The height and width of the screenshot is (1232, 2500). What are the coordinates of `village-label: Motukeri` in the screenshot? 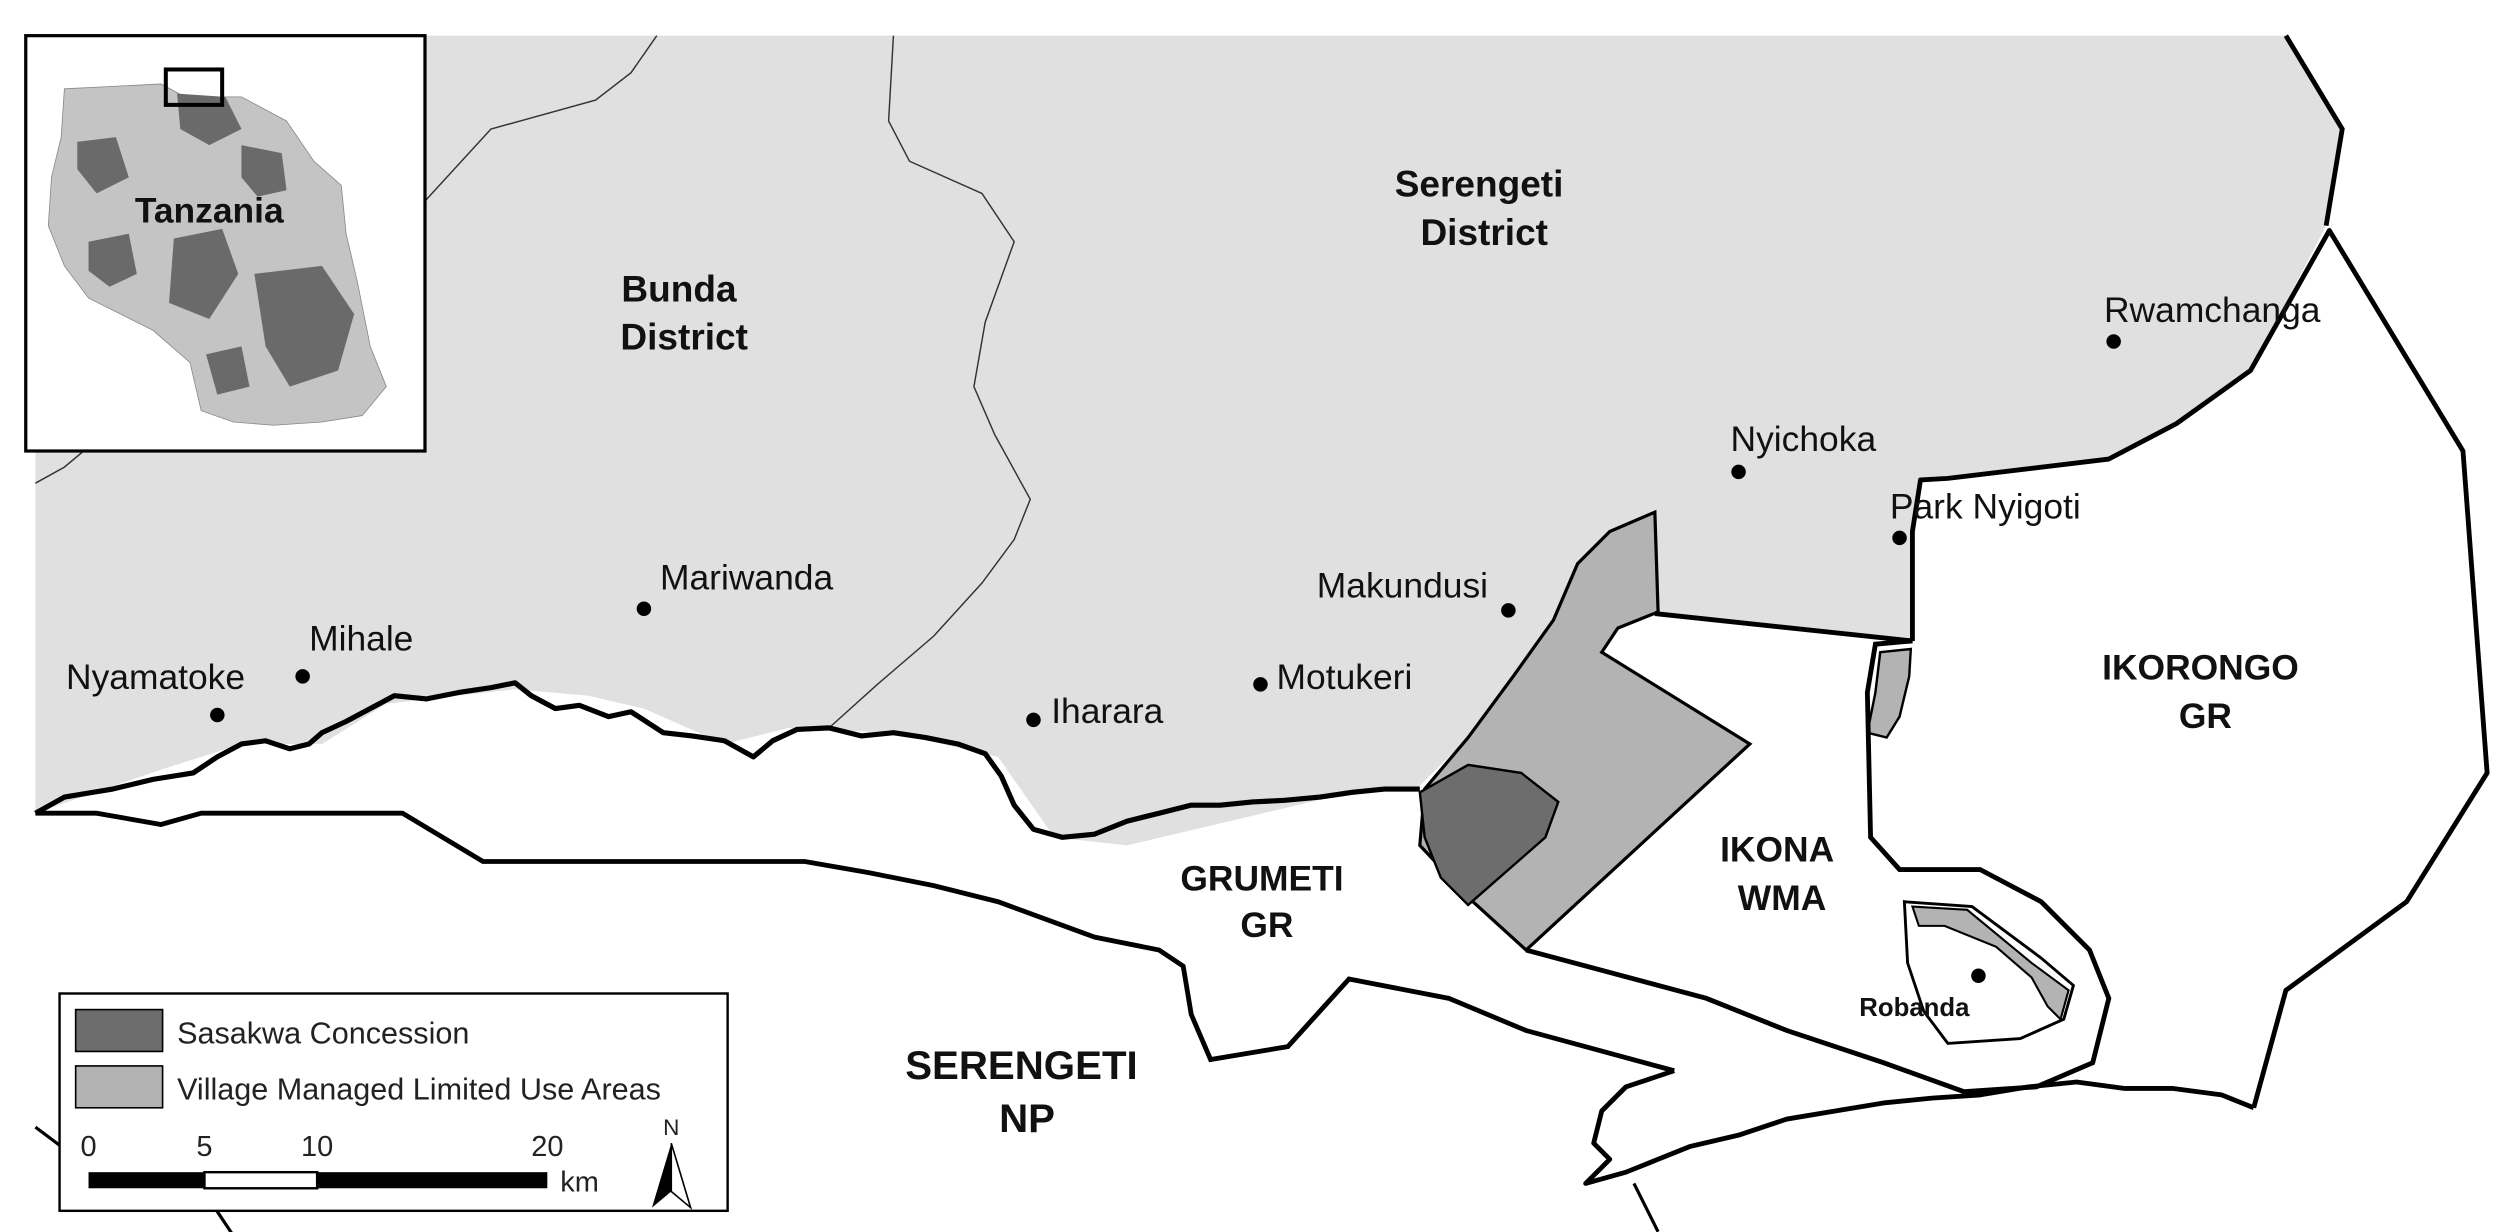 It's located at (1345, 677).